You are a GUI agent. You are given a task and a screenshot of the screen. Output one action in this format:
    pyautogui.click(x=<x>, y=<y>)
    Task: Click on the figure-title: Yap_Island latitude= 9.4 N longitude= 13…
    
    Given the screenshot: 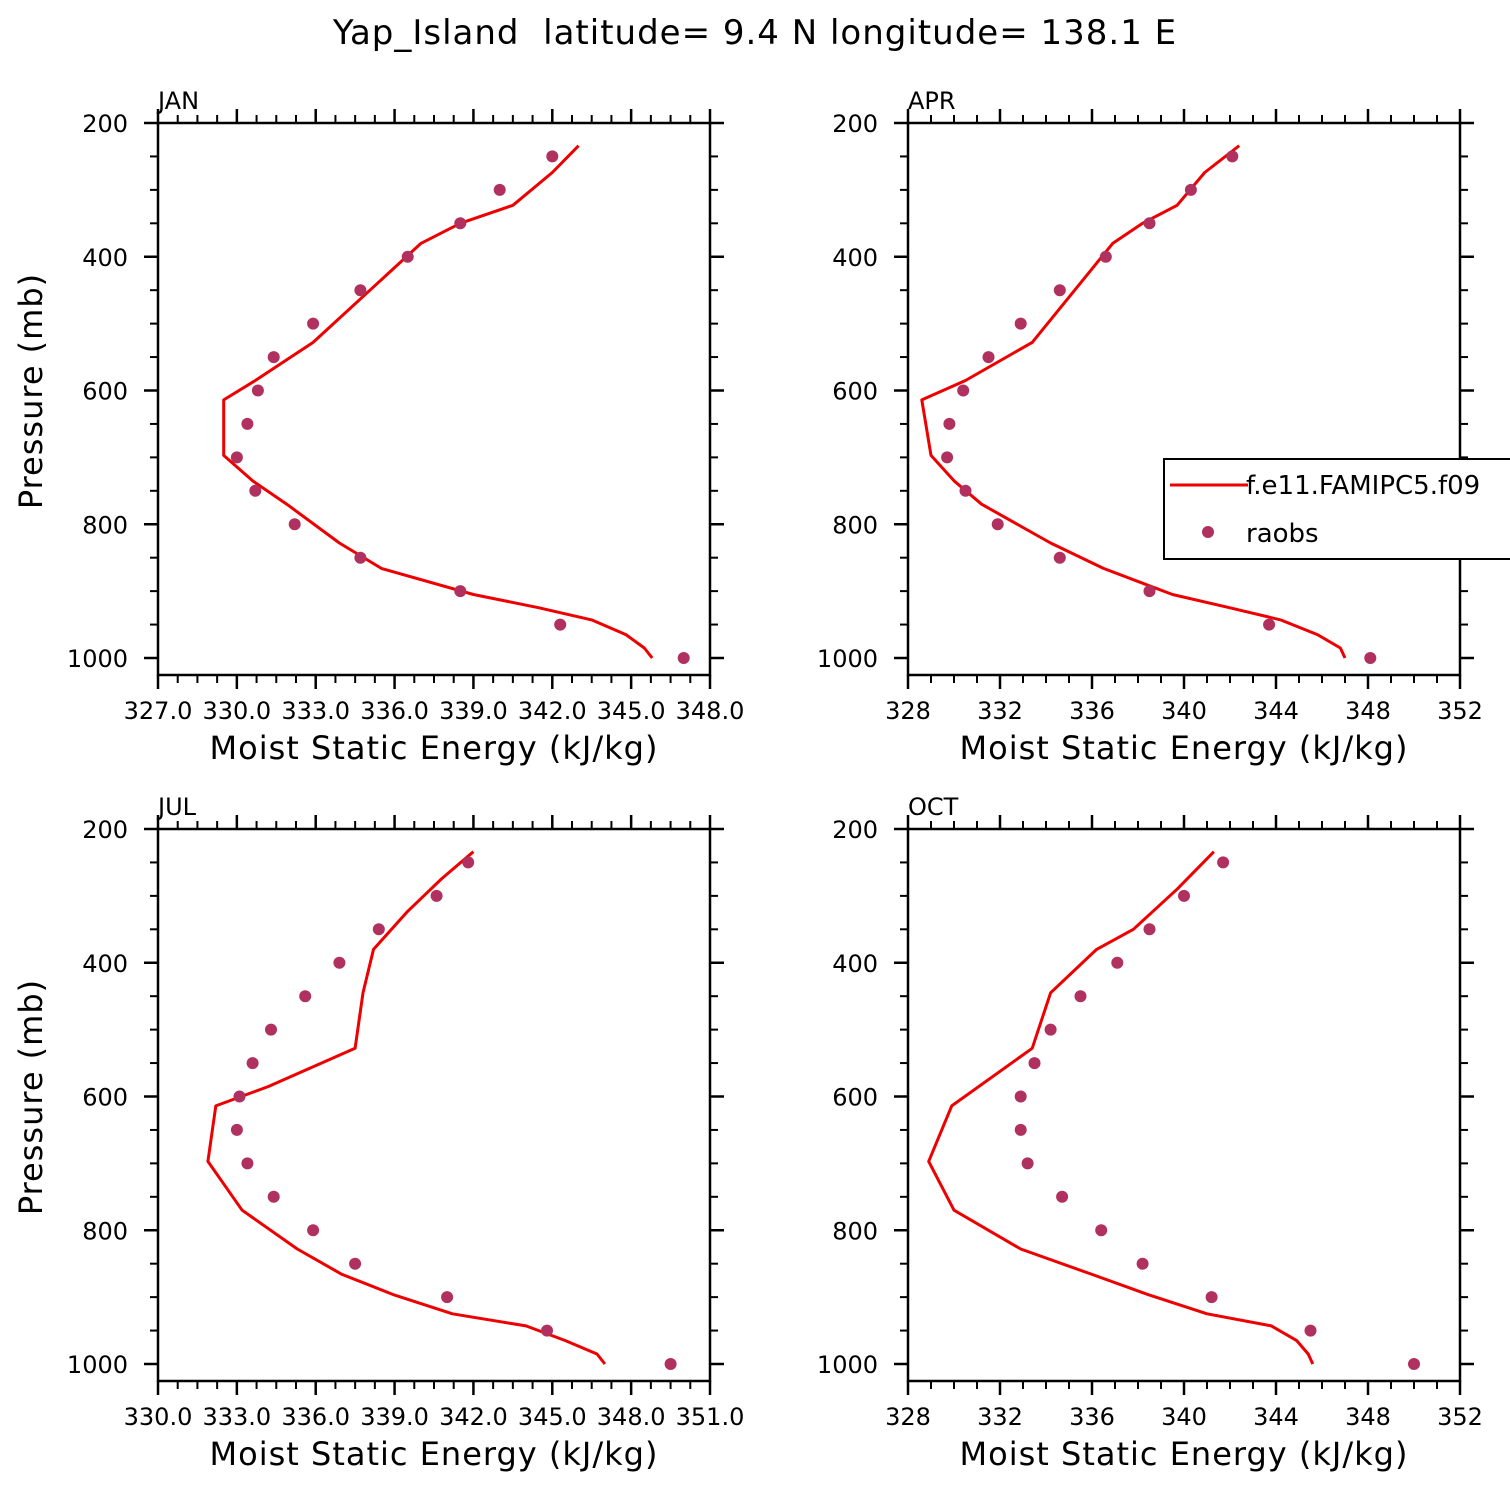 What is the action you would take?
    pyautogui.click(x=754, y=33)
    